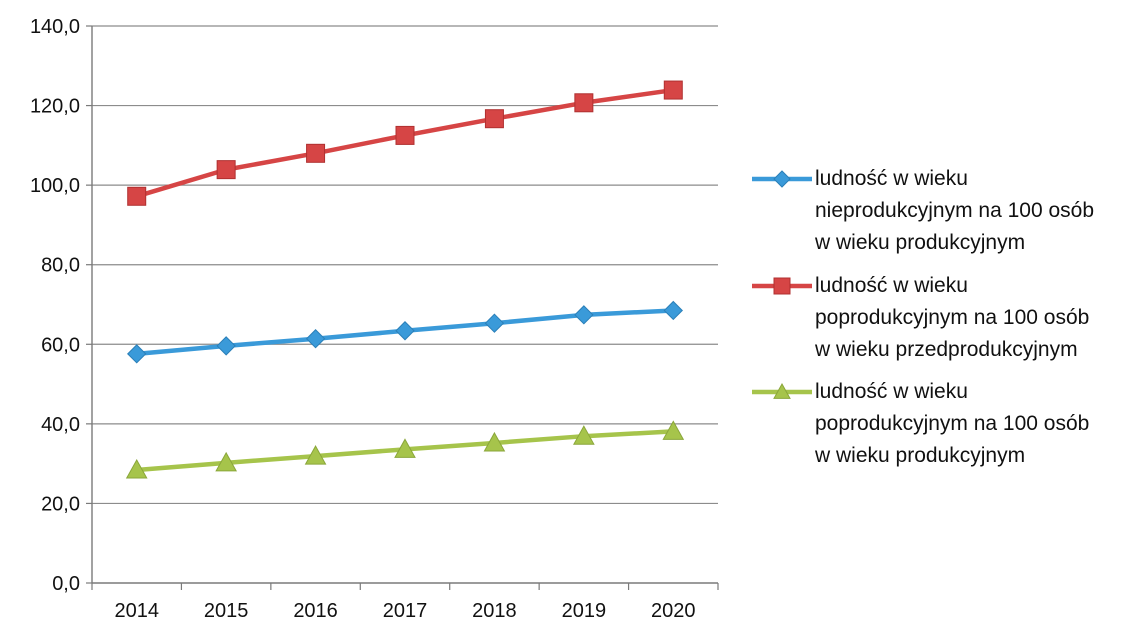 Image resolution: width=1126 pixels, height=626 pixels. Describe the element at coordinates (405, 611) in the screenshot. I see `x-tick-label: 2017` at that location.